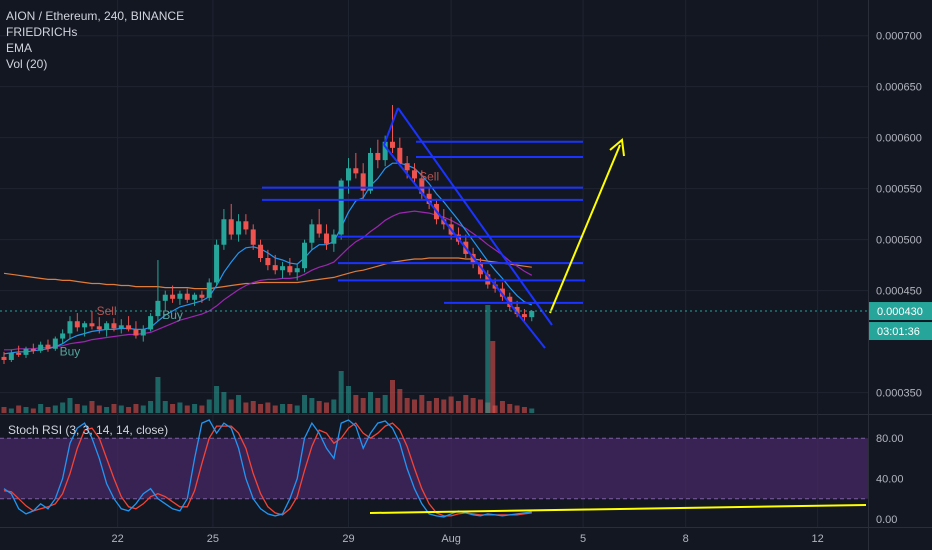 This screenshot has width=932, height=550. Describe the element at coordinates (583, 539) in the screenshot. I see `time-tick-label: 5` at that location.